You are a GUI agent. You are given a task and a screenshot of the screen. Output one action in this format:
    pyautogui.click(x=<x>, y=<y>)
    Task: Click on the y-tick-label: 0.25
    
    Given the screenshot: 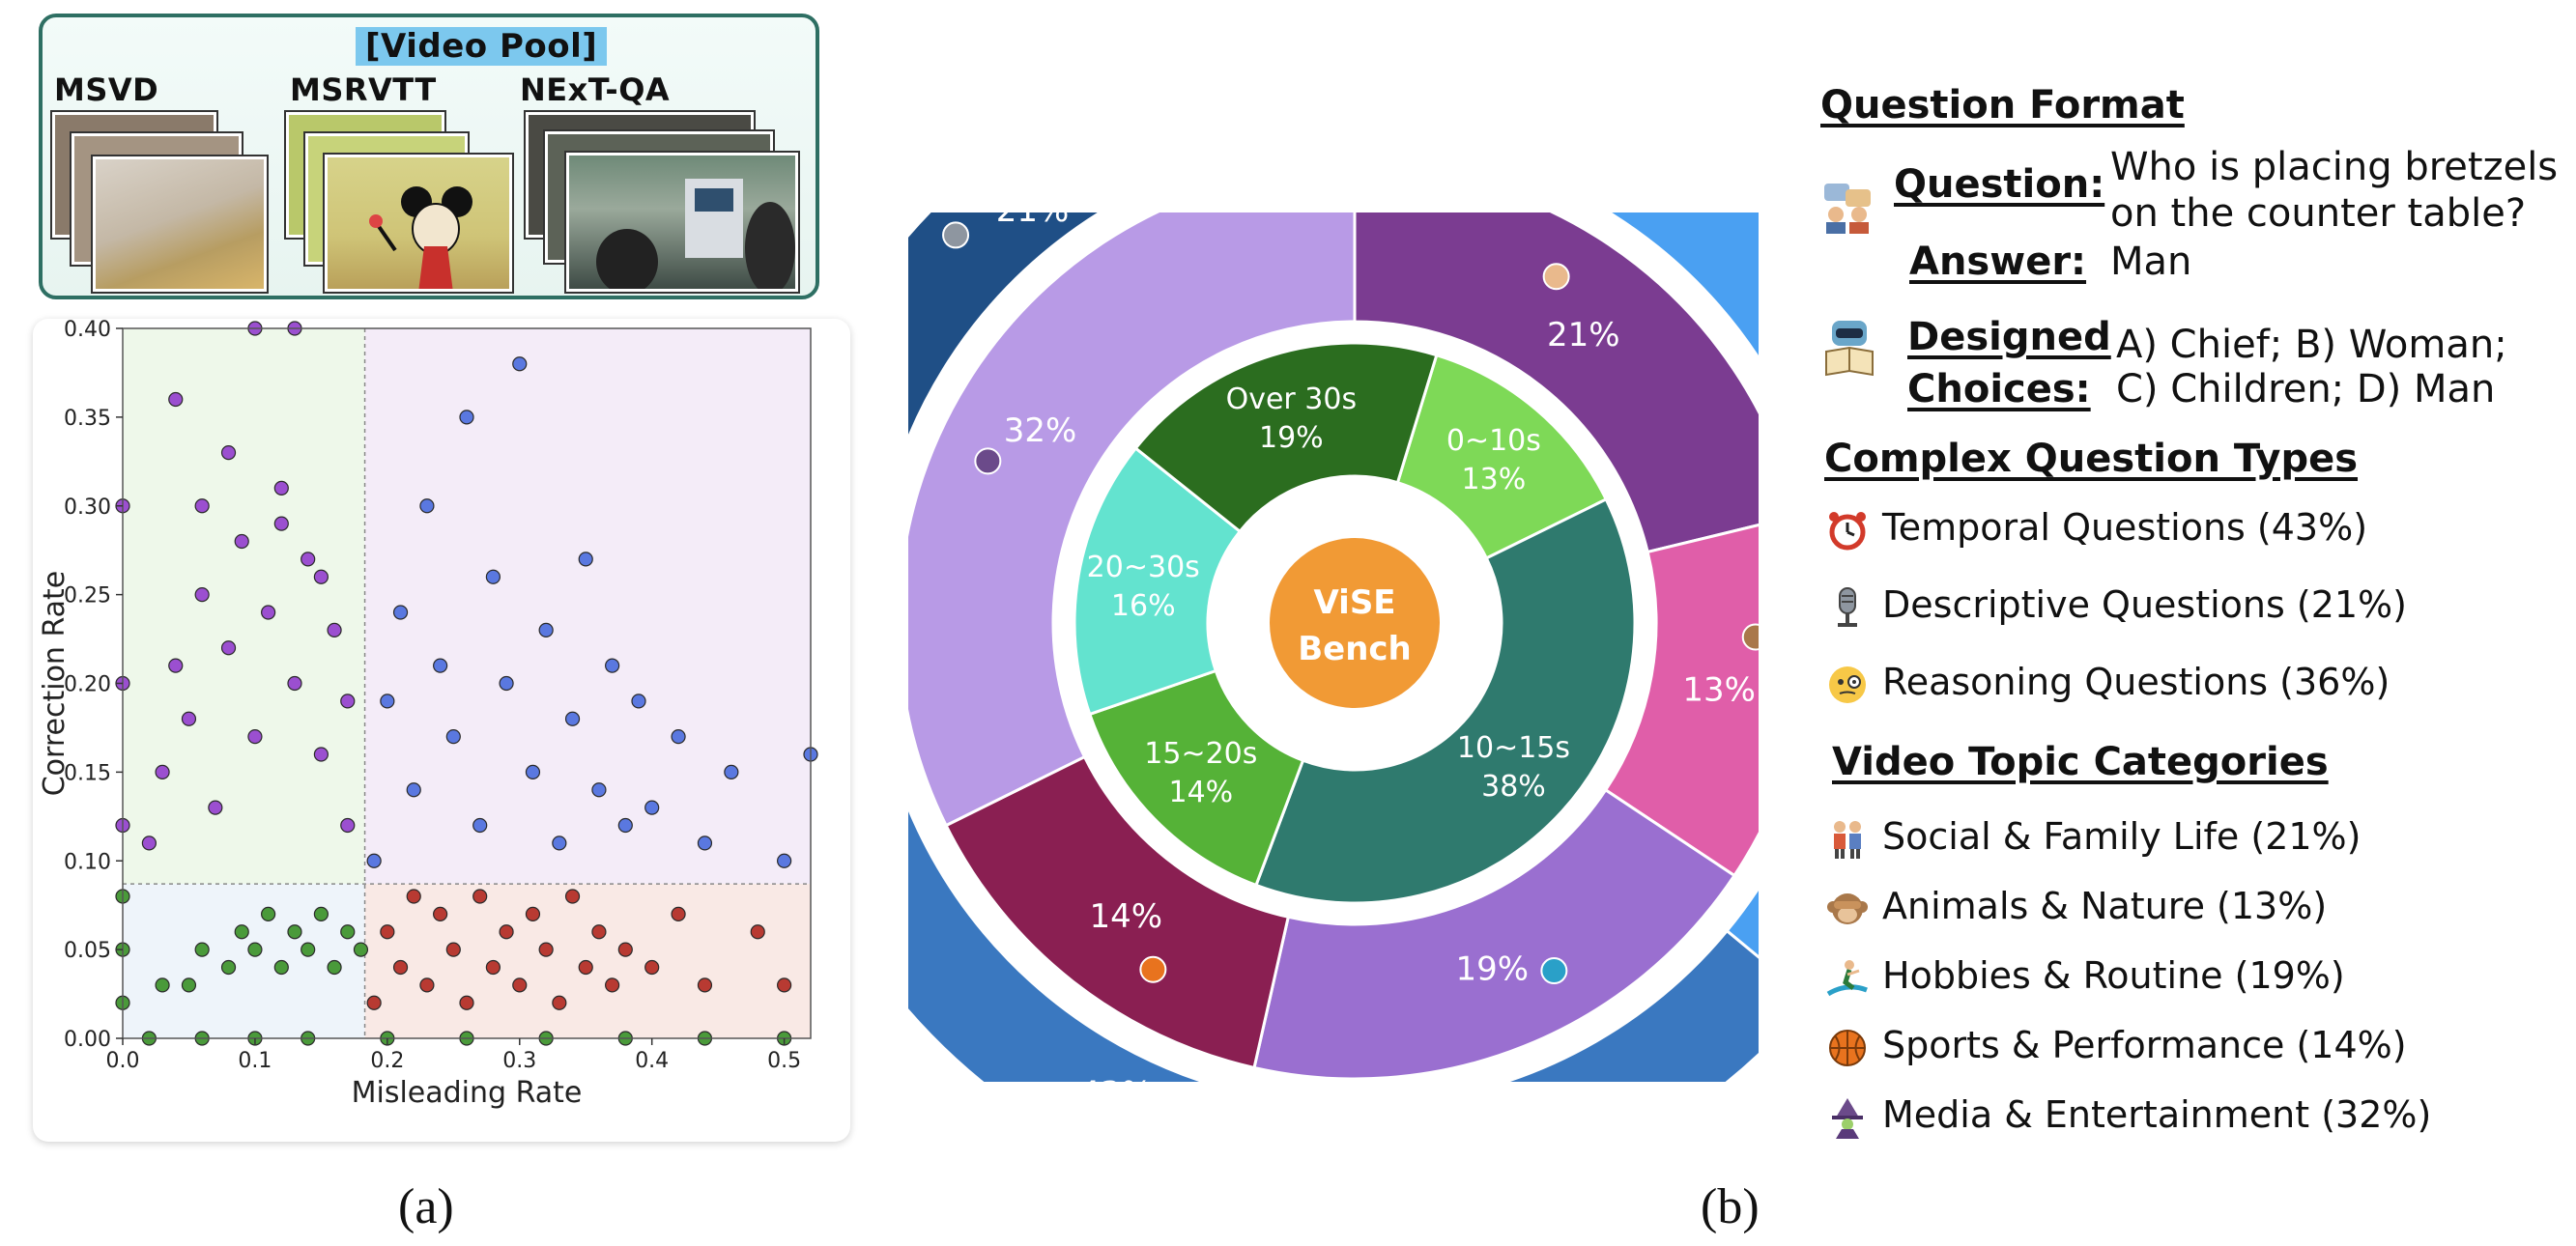 What is the action you would take?
    pyautogui.click(x=88, y=596)
    